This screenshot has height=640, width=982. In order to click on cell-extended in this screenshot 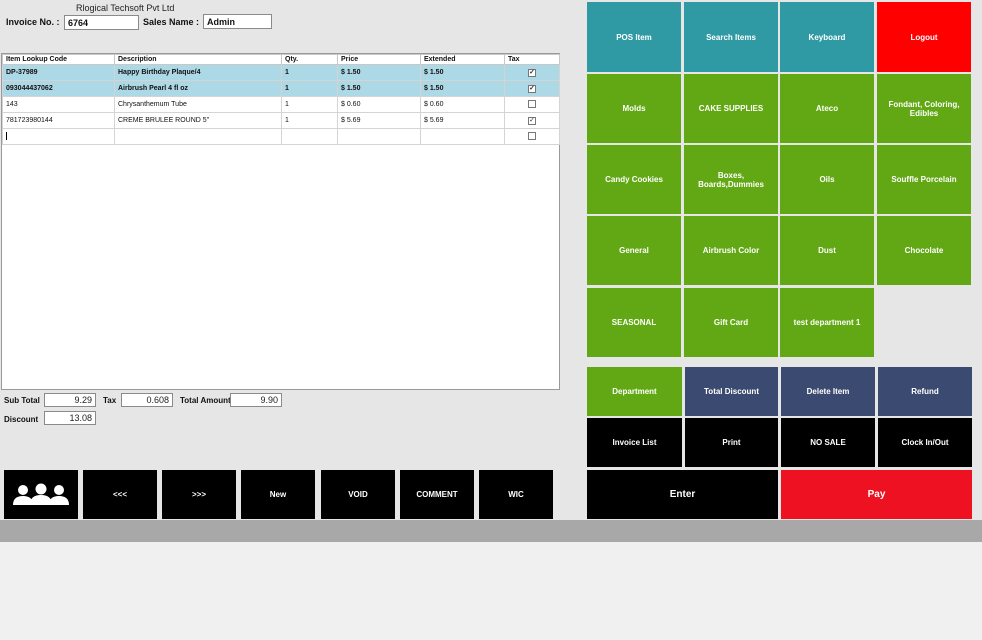, I will do `click(462, 136)`.